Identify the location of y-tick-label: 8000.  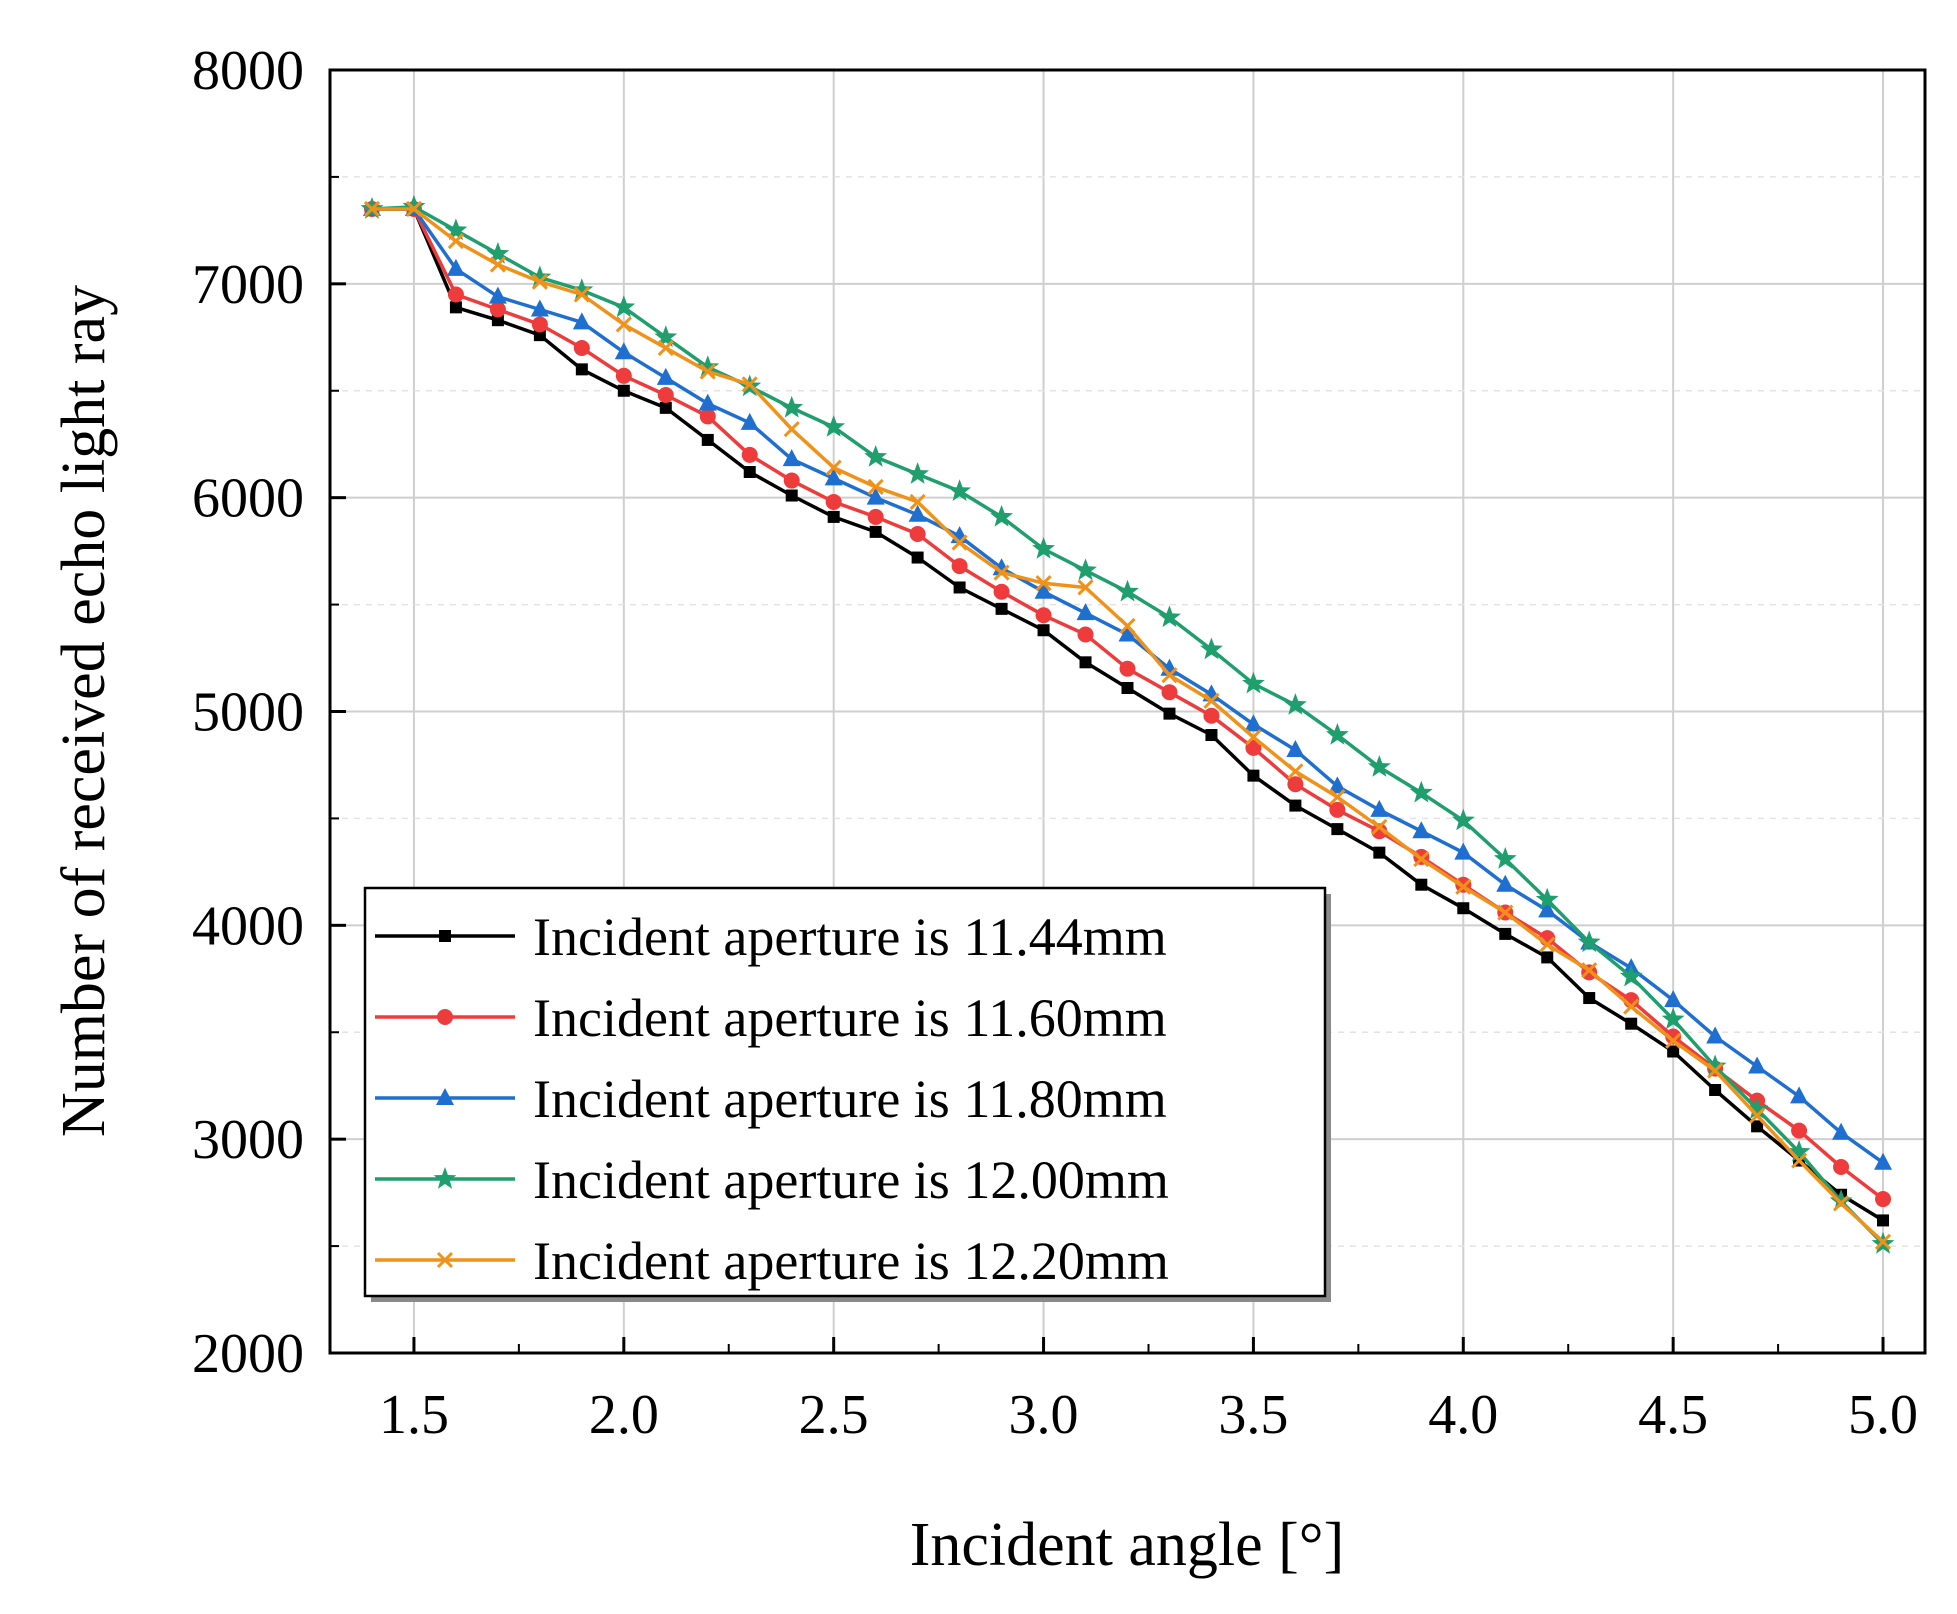
(248, 71).